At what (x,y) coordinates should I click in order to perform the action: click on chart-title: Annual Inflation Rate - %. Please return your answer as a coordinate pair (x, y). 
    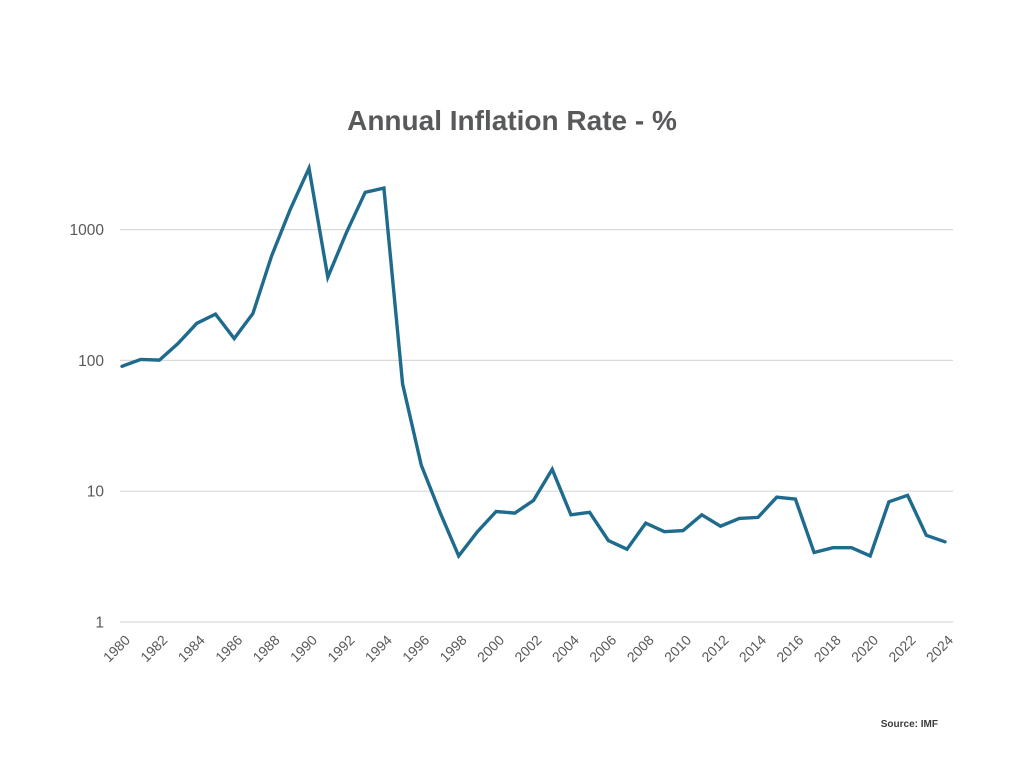
    Looking at the image, I should click on (512, 120).